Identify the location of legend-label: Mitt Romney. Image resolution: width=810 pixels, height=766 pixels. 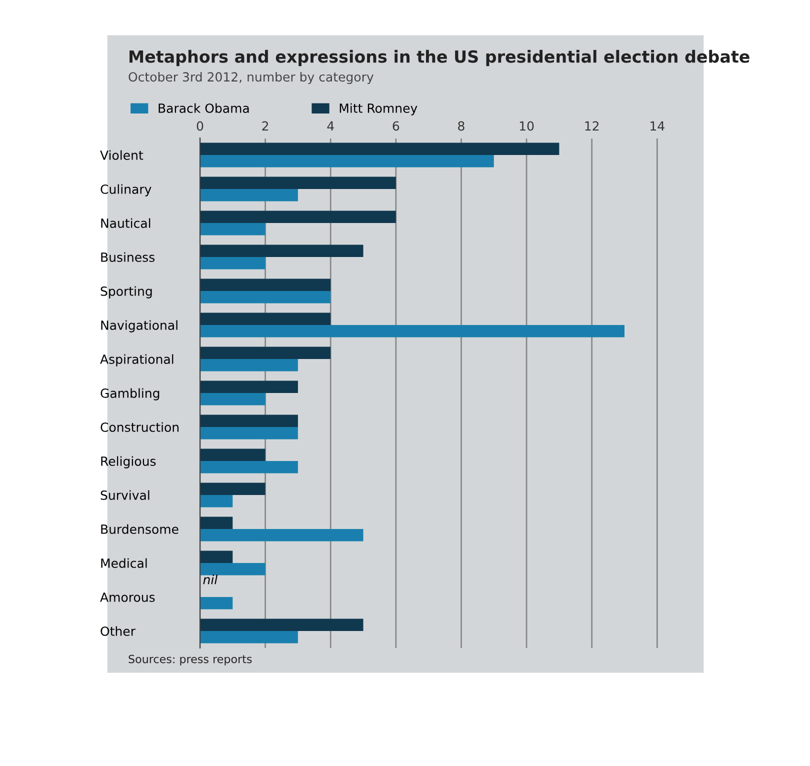
(379, 109).